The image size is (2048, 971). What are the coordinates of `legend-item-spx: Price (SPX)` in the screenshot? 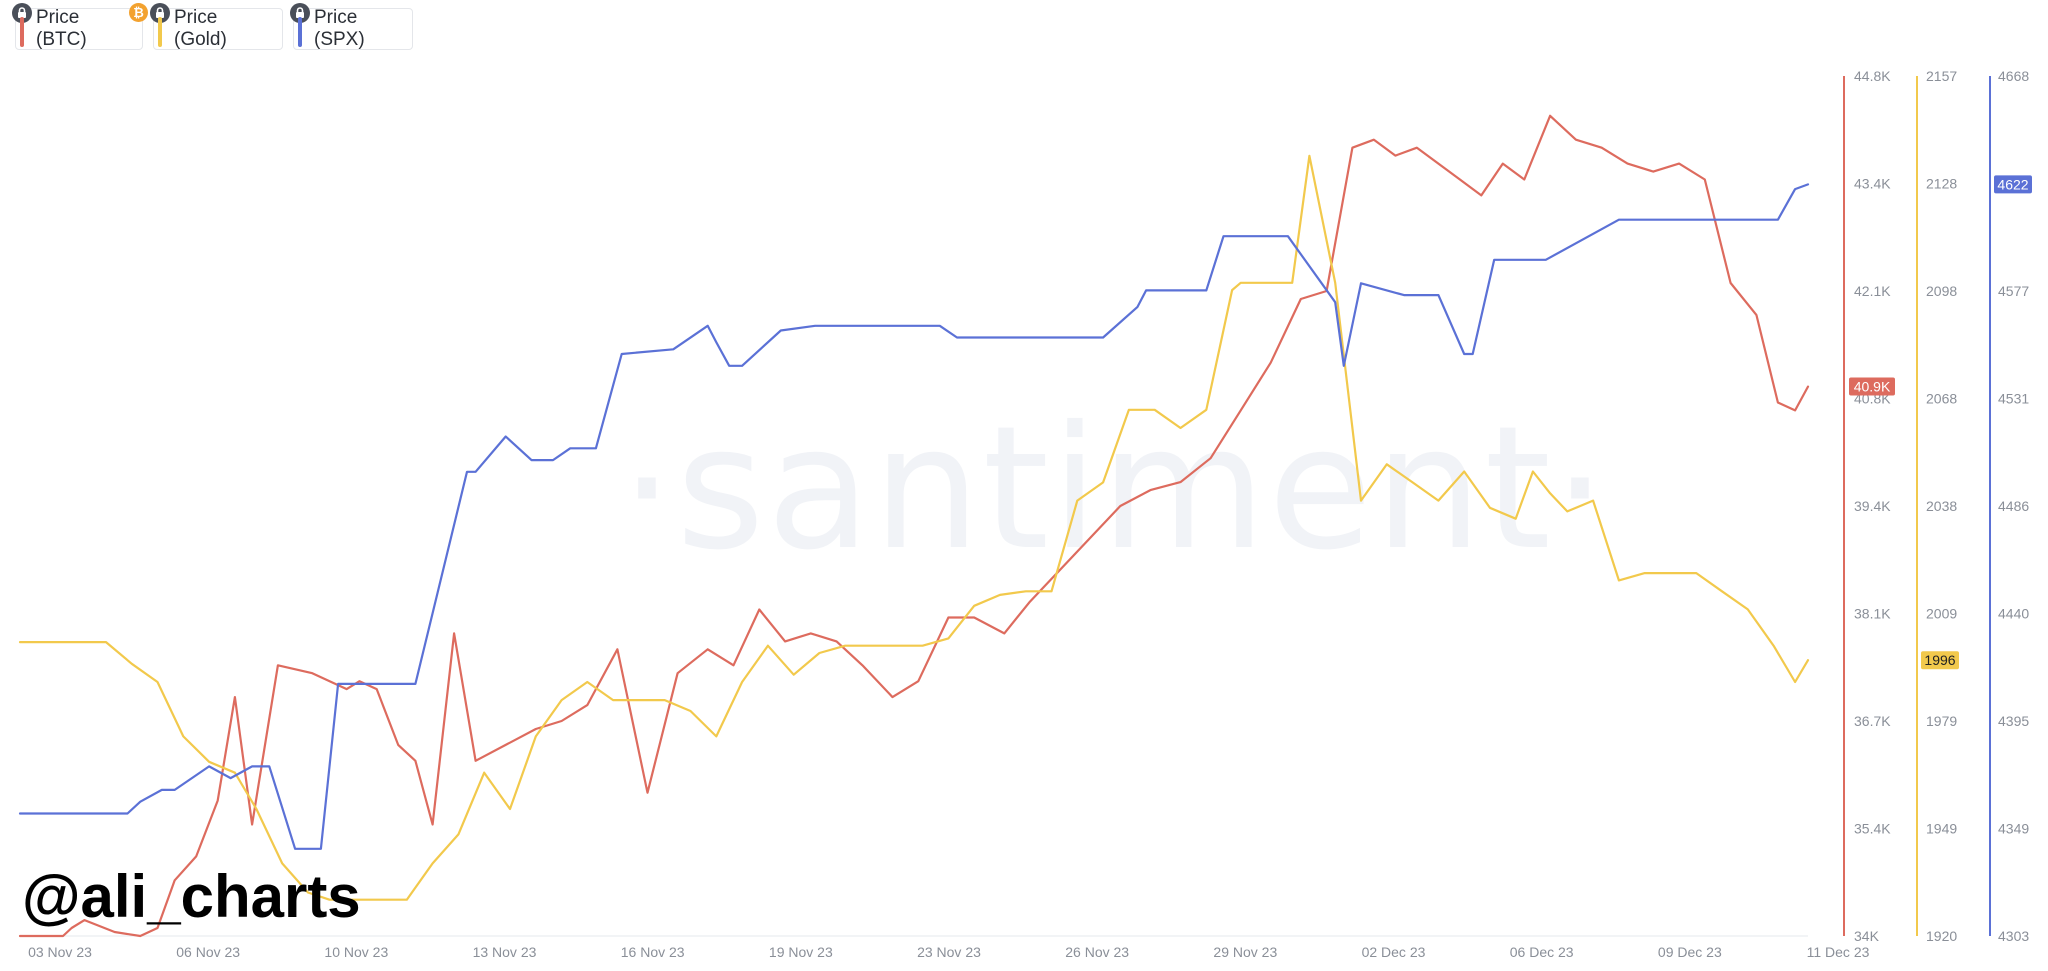 It's located at (351, 26).